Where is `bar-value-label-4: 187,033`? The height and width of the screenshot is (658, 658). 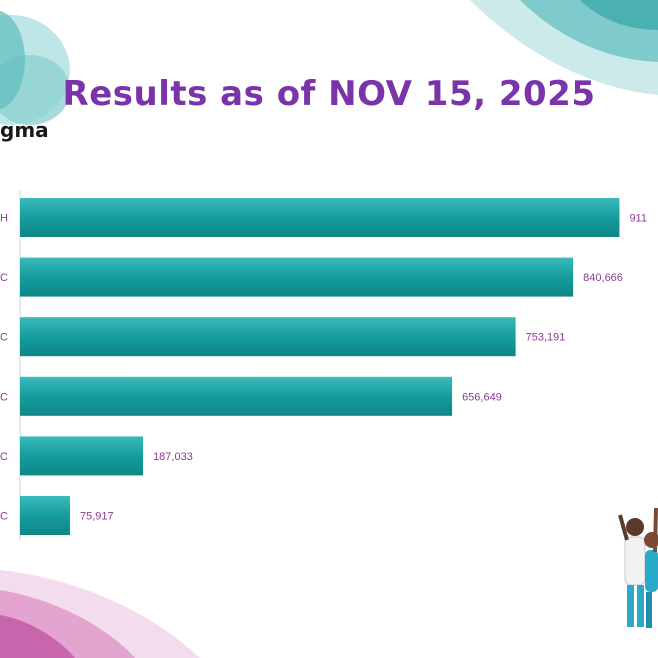
bar-value-label-4: 187,033 is located at coordinates (173, 457).